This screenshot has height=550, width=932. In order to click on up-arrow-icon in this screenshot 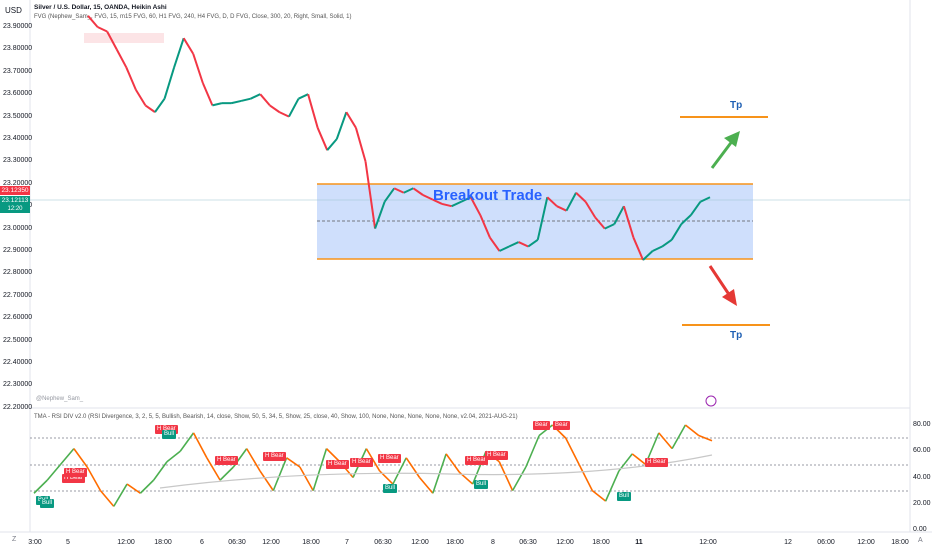, I will do `click(725, 150)`.